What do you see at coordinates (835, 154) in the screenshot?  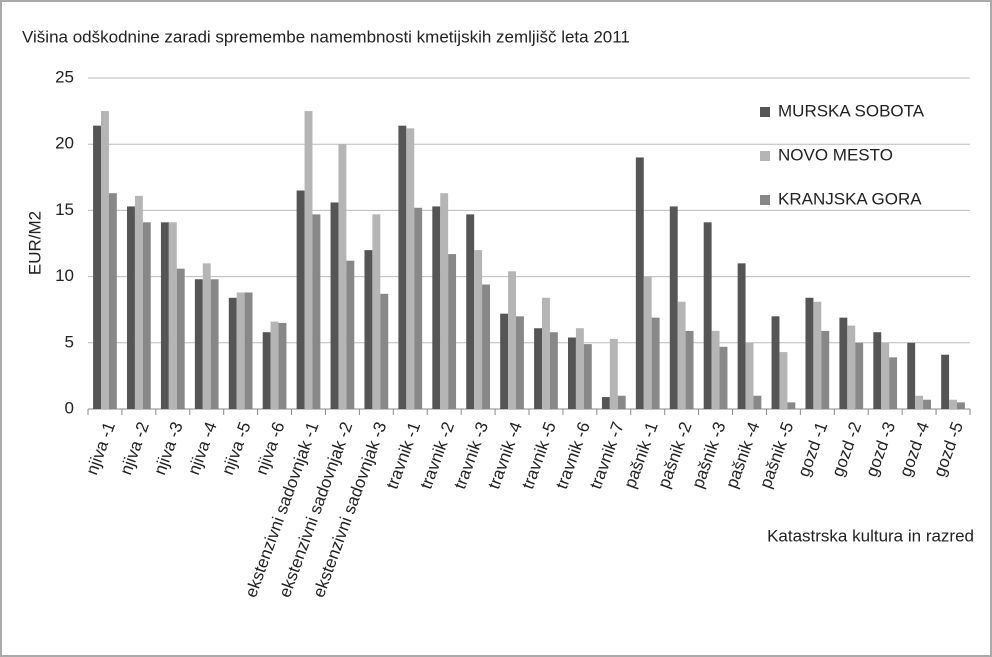 I see `legend-label: NOVO MESTO` at bounding box center [835, 154].